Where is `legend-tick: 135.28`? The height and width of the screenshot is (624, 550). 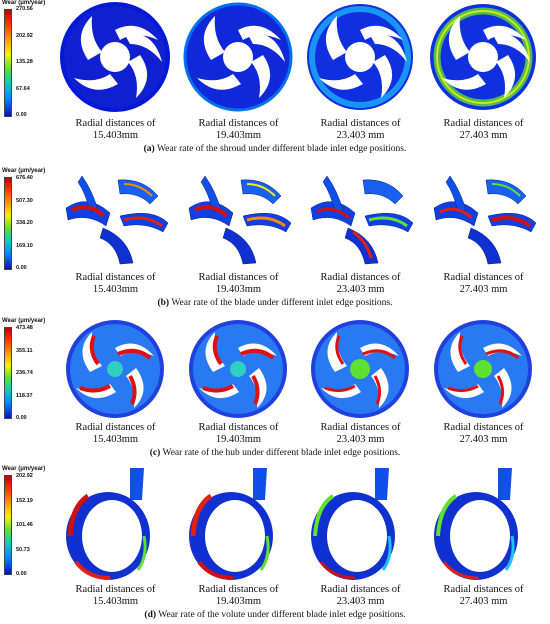 legend-tick: 135.28 is located at coordinates (24, 62).